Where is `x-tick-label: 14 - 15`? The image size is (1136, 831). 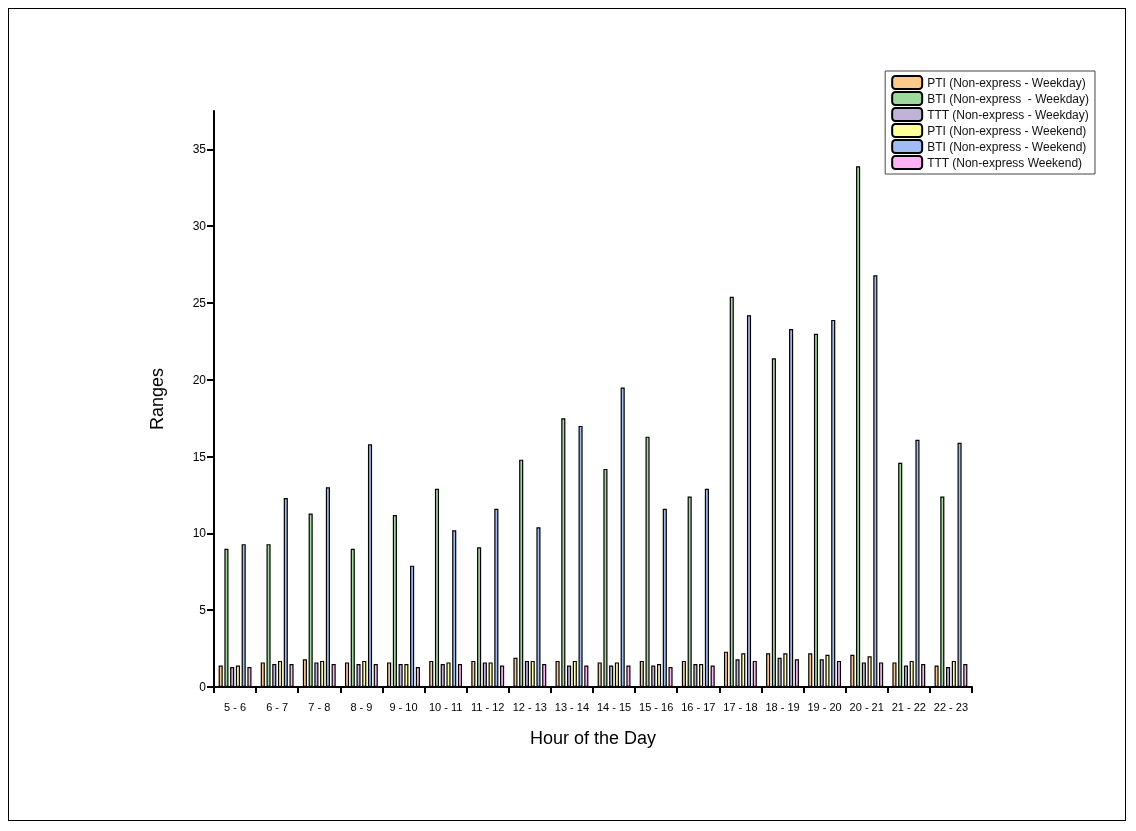
x-tick-label: 14 - 15 is located at coordinates (614, 706).